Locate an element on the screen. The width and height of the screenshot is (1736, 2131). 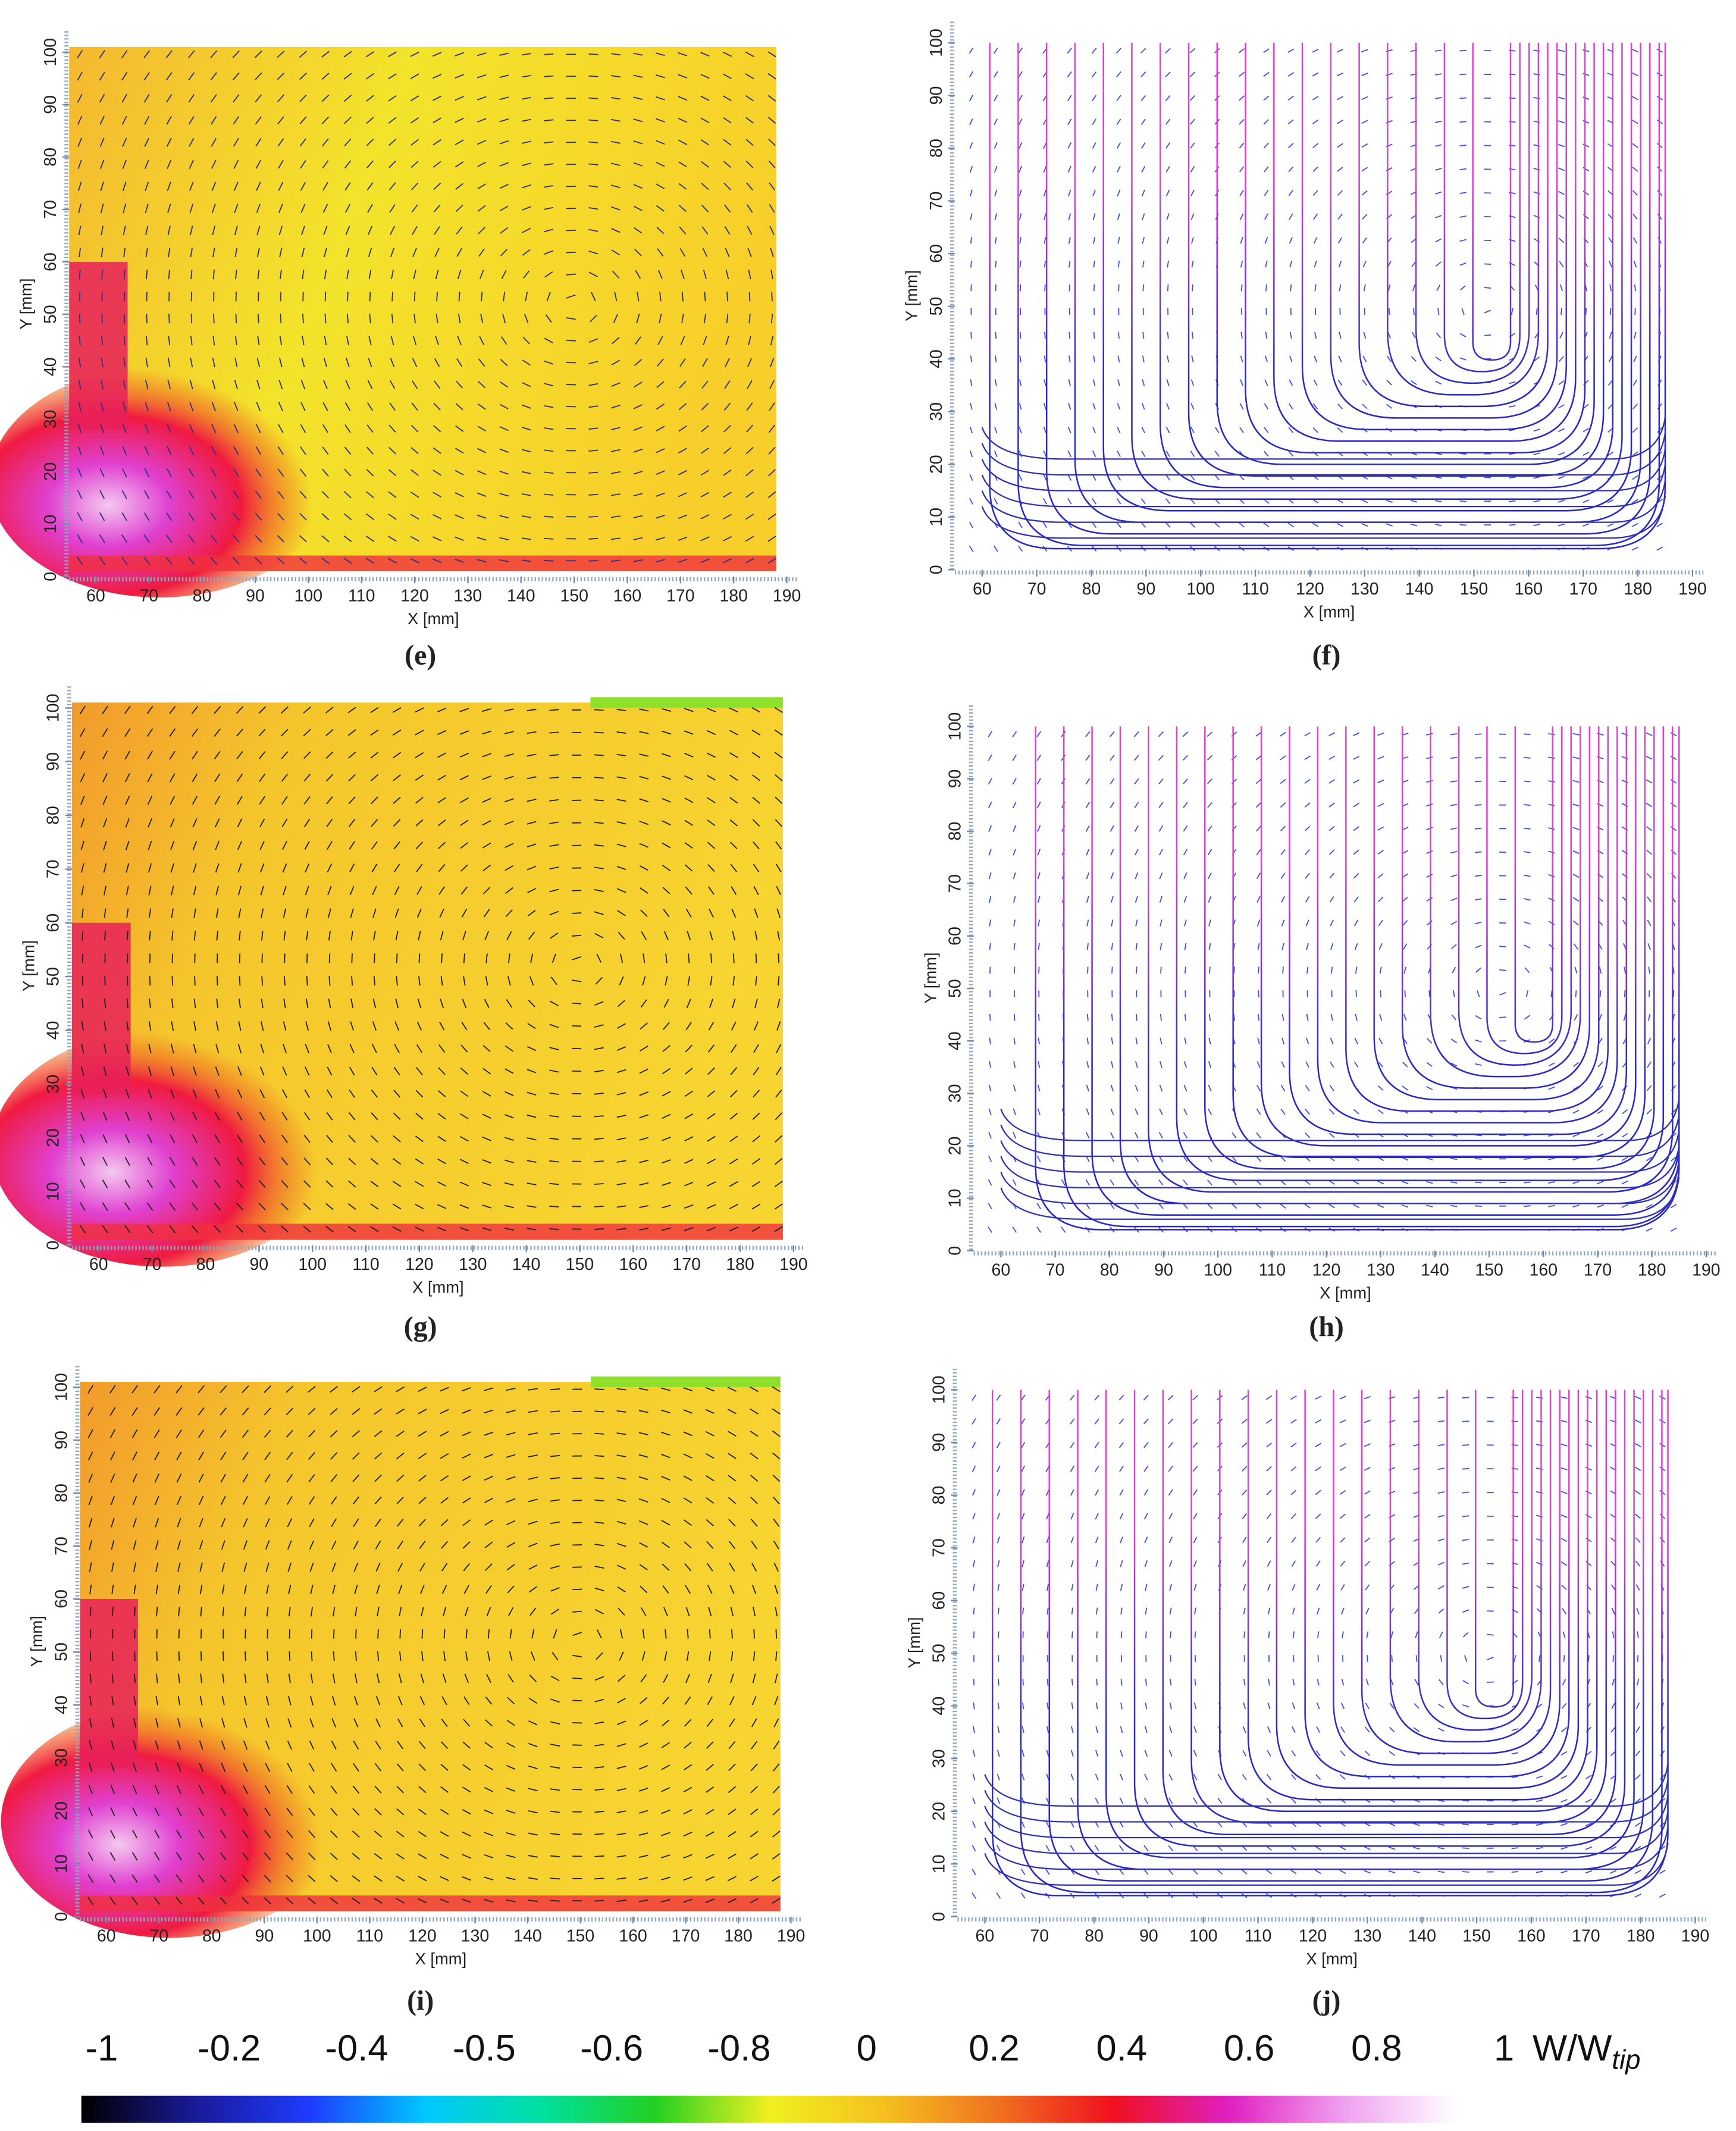
y-tick-label: 90 is located at coordinates (50, 104).